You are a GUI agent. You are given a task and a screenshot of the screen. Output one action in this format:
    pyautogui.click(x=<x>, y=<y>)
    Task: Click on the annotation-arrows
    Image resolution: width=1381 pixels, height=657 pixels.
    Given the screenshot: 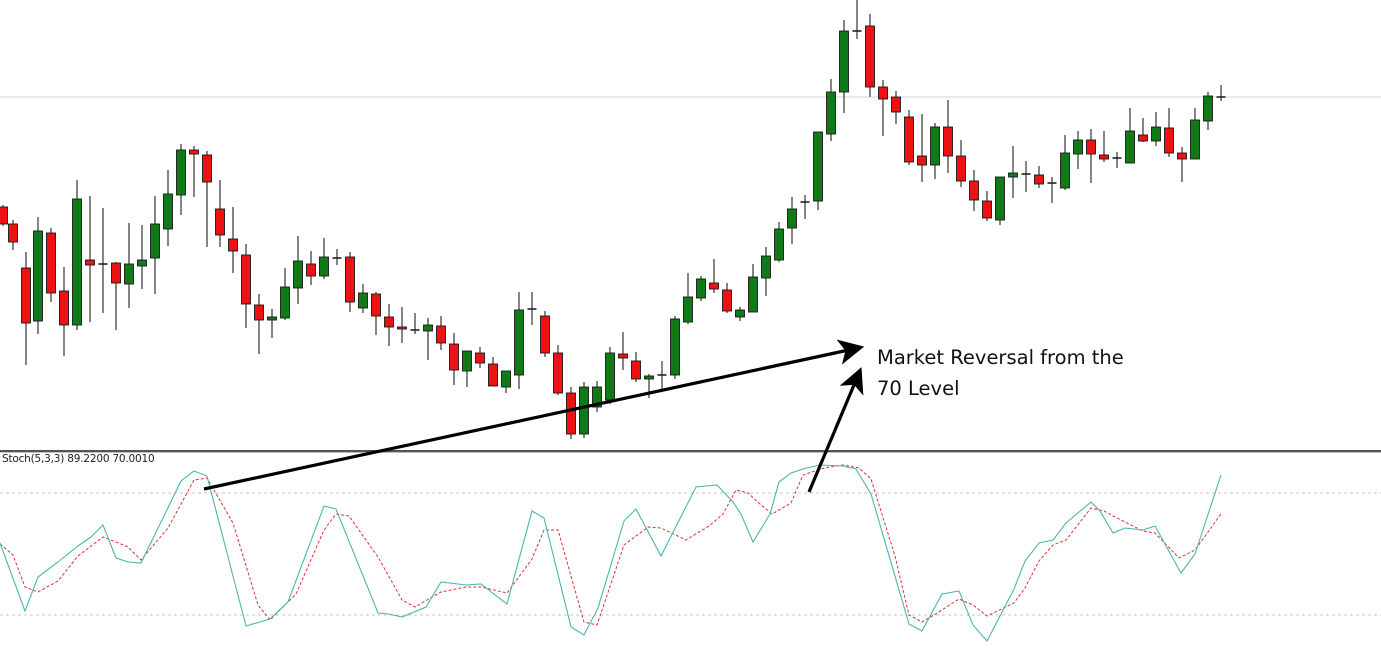 What is the action you would take?
    pyautogui.click(x=534, y=416)
    